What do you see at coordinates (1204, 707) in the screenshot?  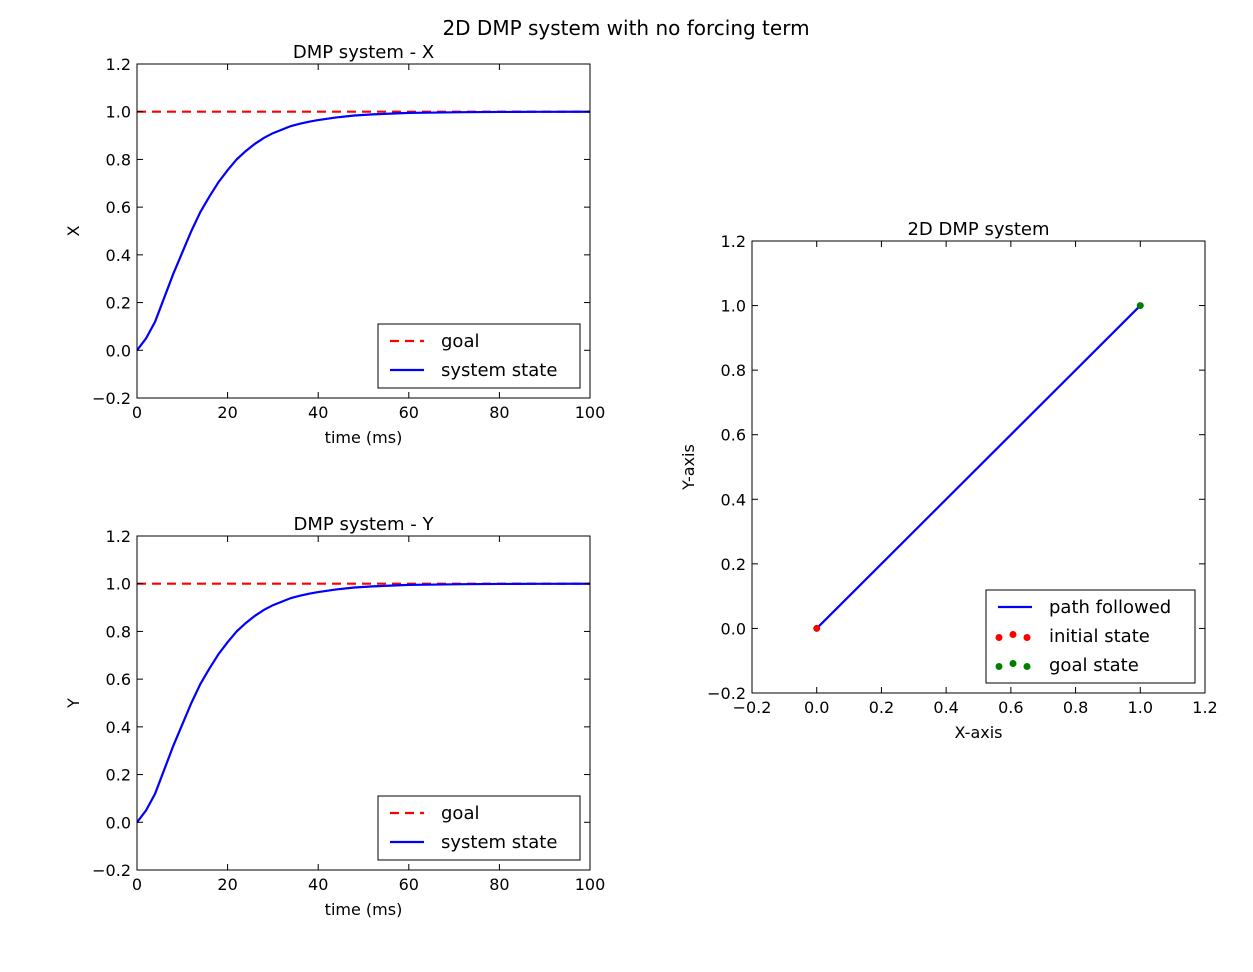 I see `x-tick-label: 1.2` at bounding box center [1204, 707].